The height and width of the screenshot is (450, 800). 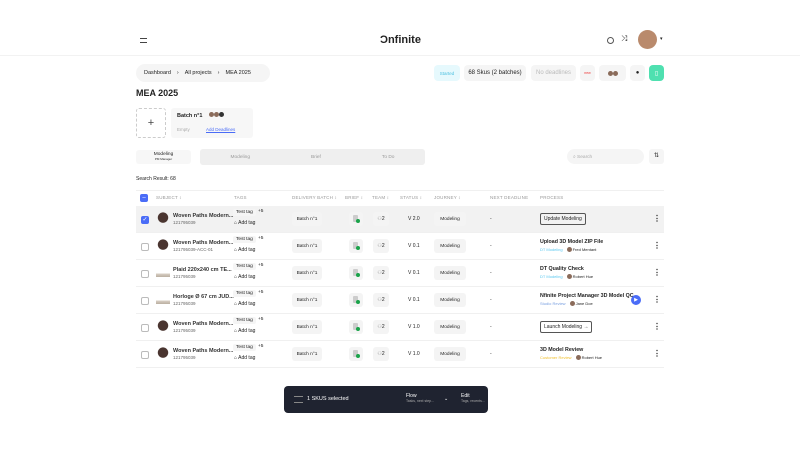 I want to click on col-team: TEAM ↕, so click(x=381, y=197).